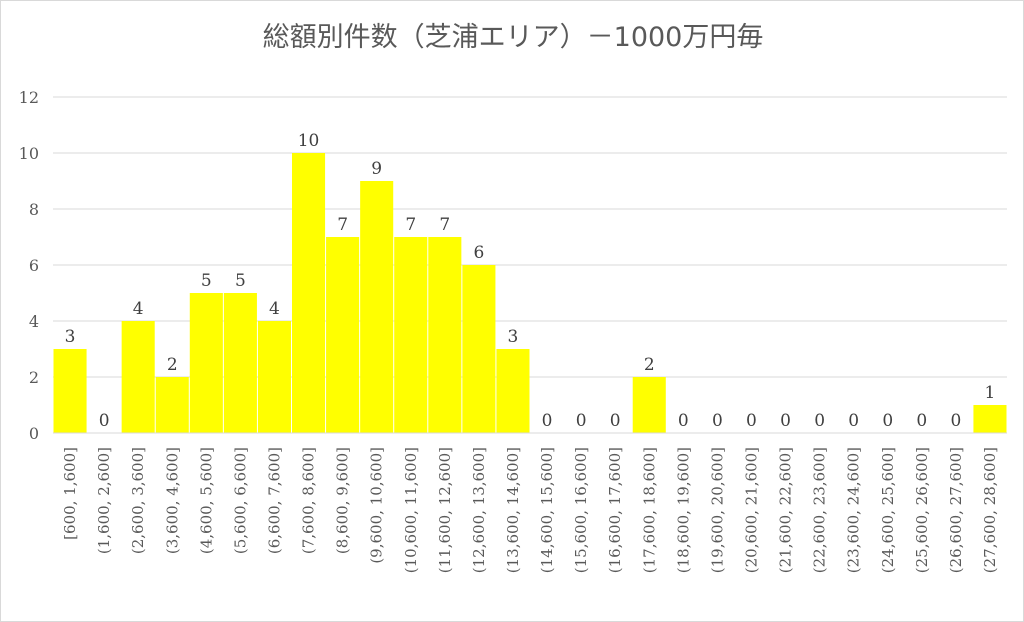 This screenshot has width=1024, height=622. Describe the element at coordinates (445, 510) in the screenshot. I see `x-tick-label: (11,600, 12,600]` at that location.